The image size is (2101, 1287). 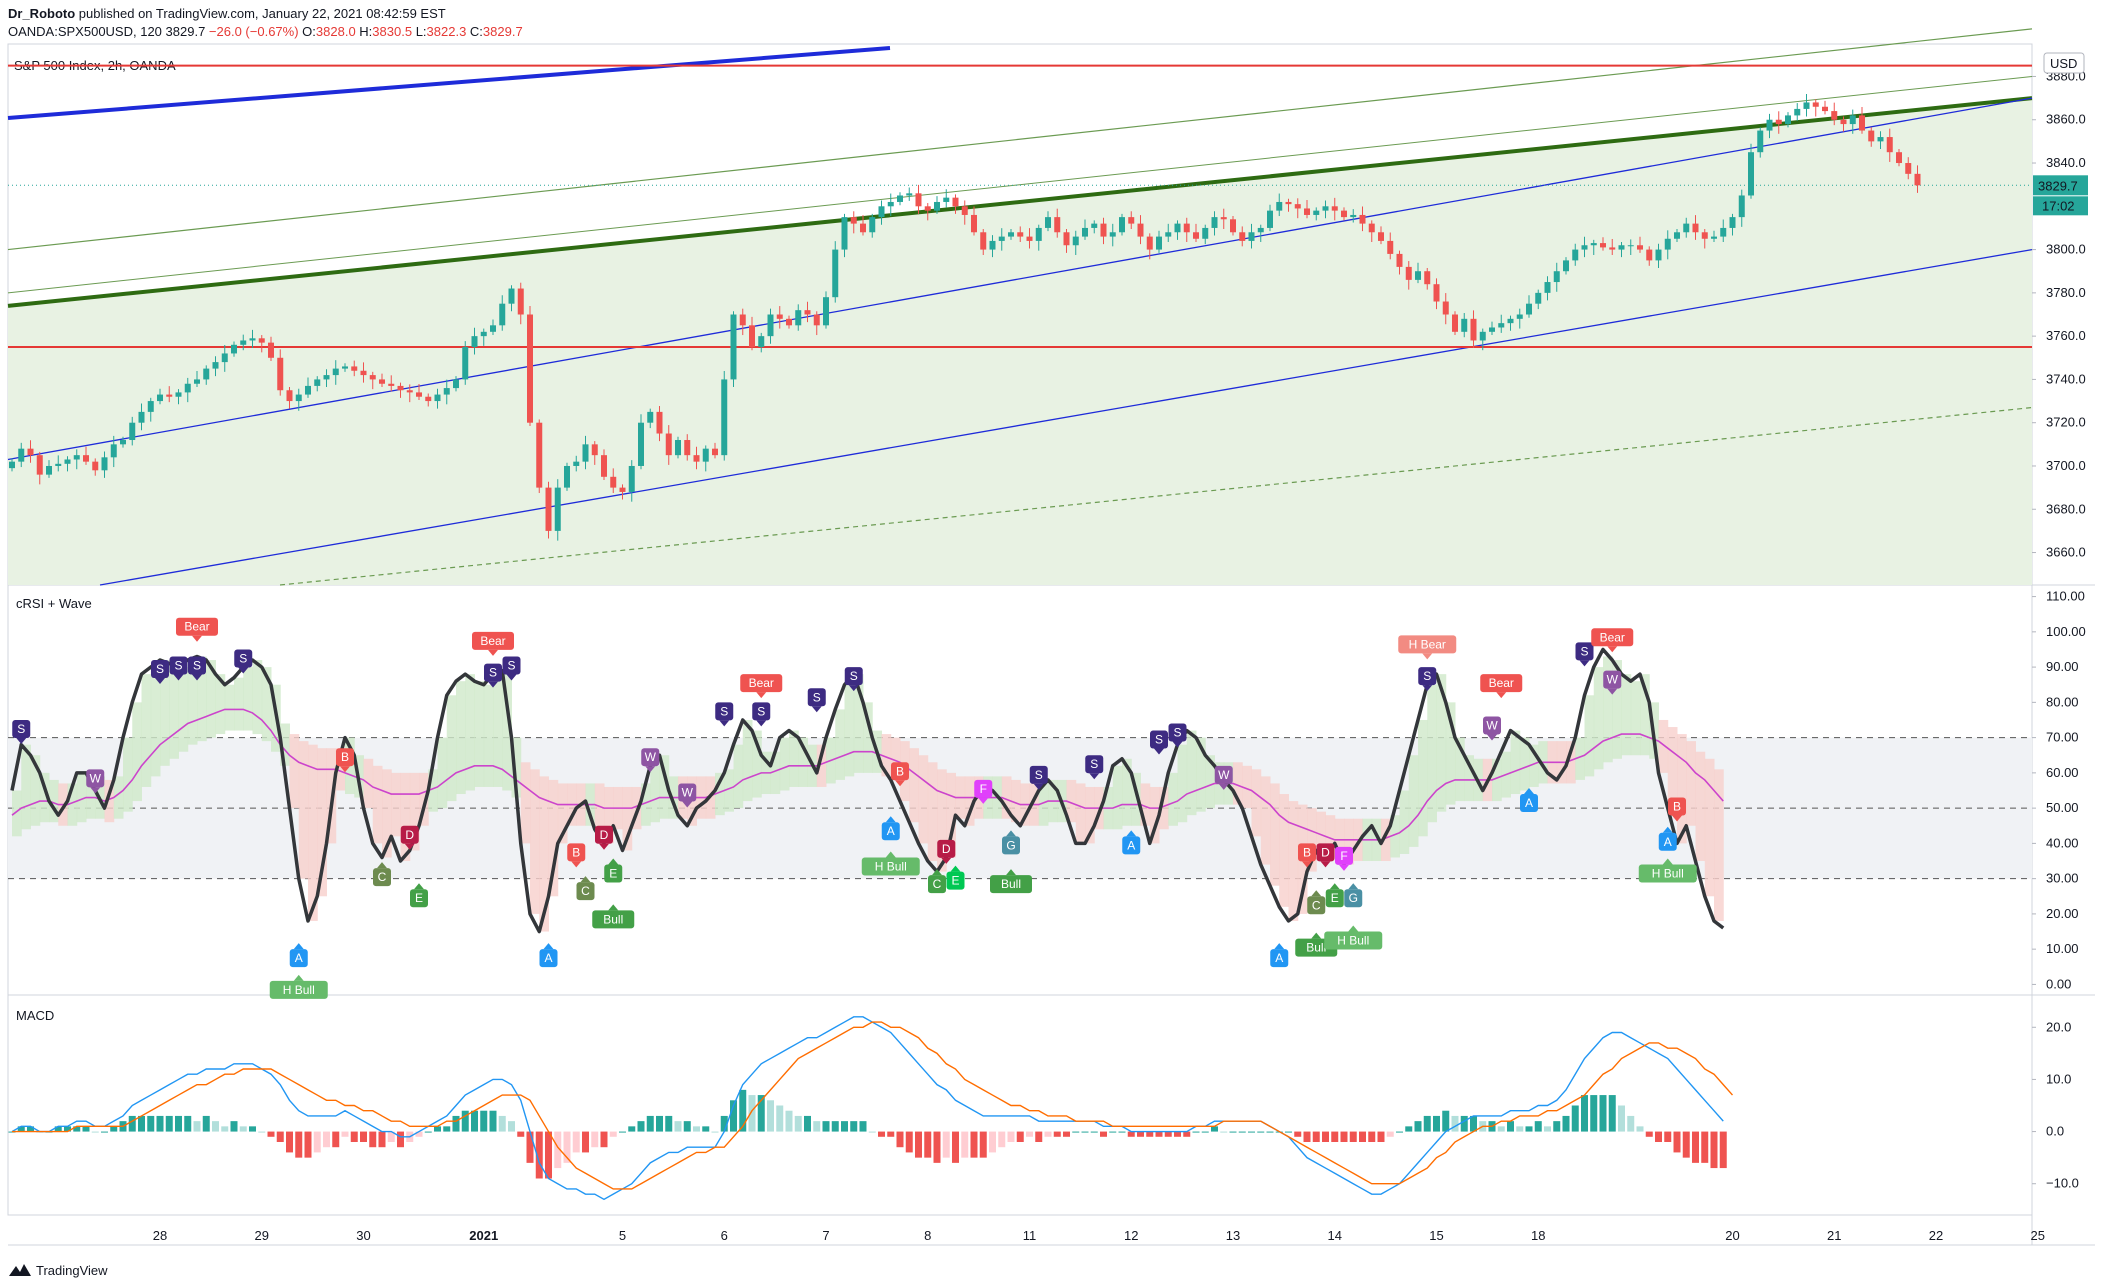 What do you see at coordinates (687, 795) in the screenshot?
I see `wave-marker-w: W` at bounding box center [687, 795].